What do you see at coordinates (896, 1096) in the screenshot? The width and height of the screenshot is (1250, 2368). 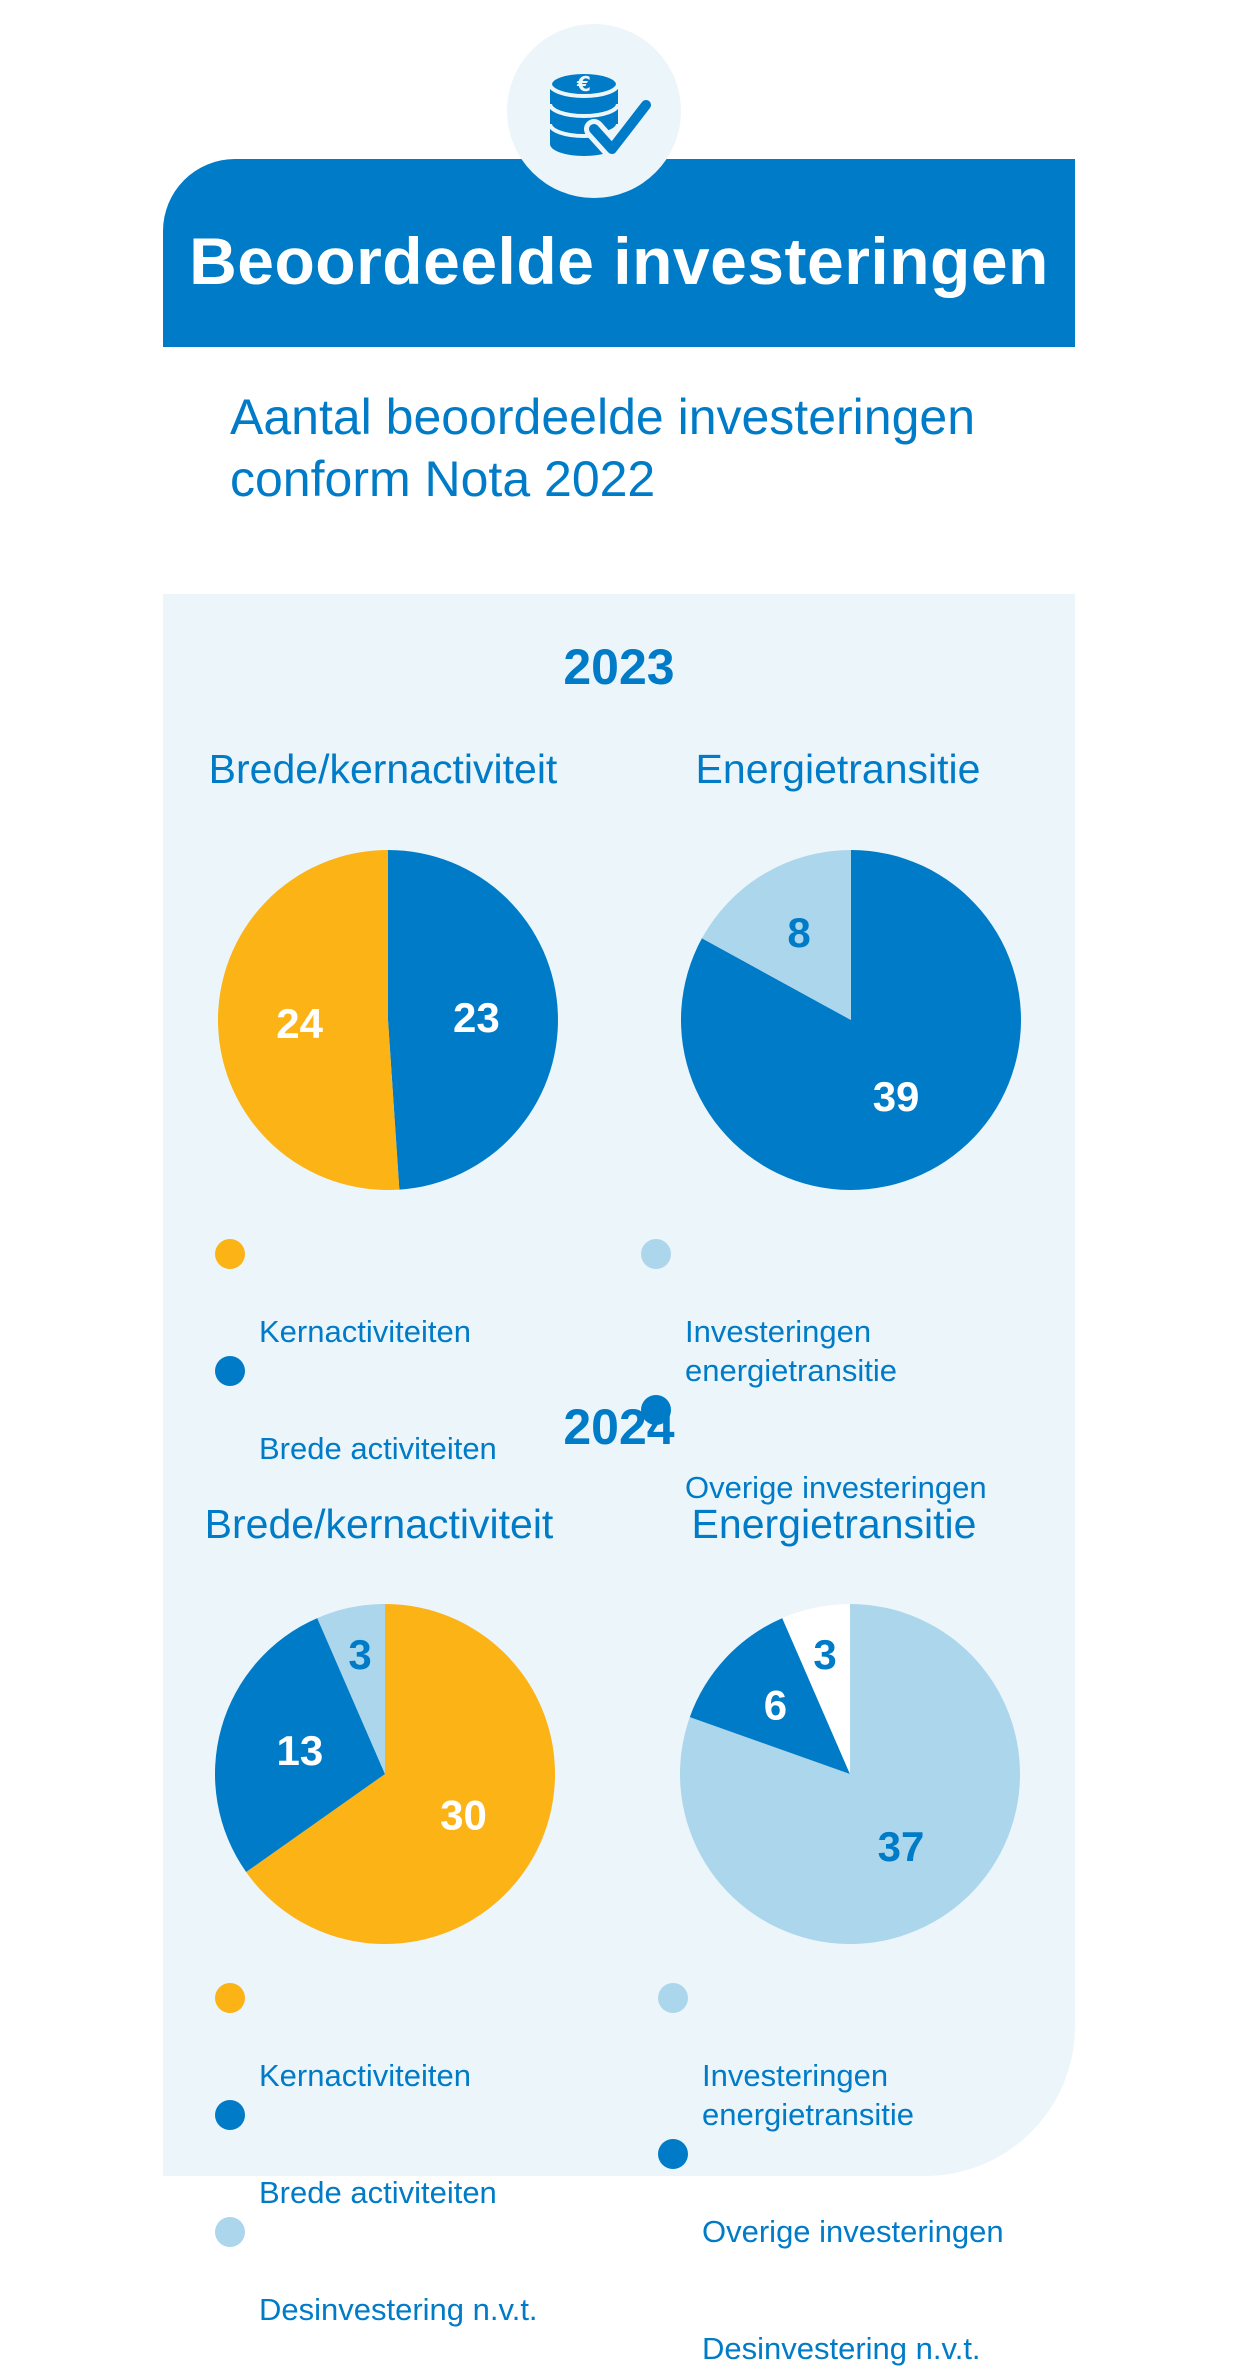 I see `pie-value-label-overige-investeringen: 39` at bounding box center [896, 1096].